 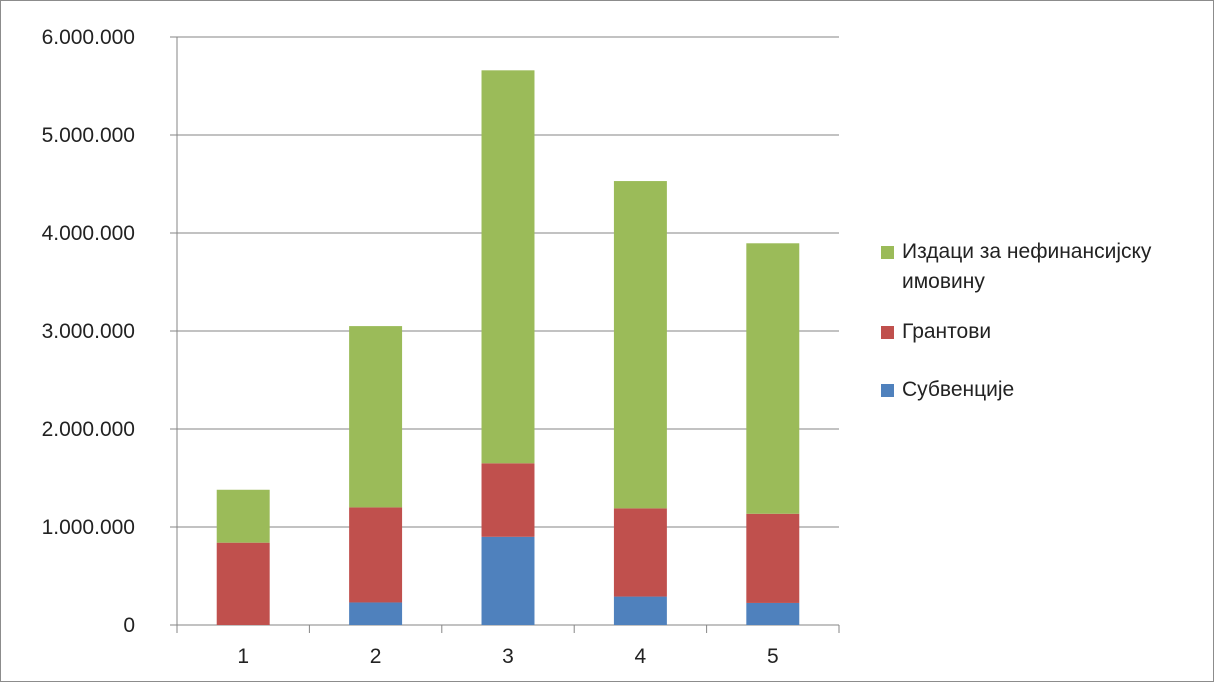 I want to click on legend-item: Грантови, so click(x=1041, y=332).